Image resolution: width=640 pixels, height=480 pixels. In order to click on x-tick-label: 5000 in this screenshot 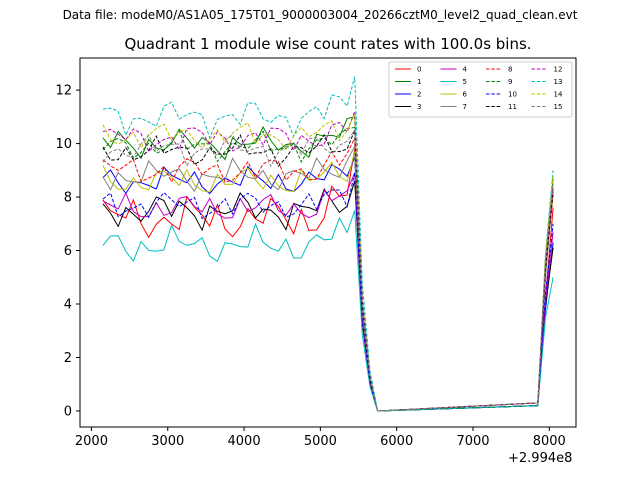, I will do `click(320, 441)`.